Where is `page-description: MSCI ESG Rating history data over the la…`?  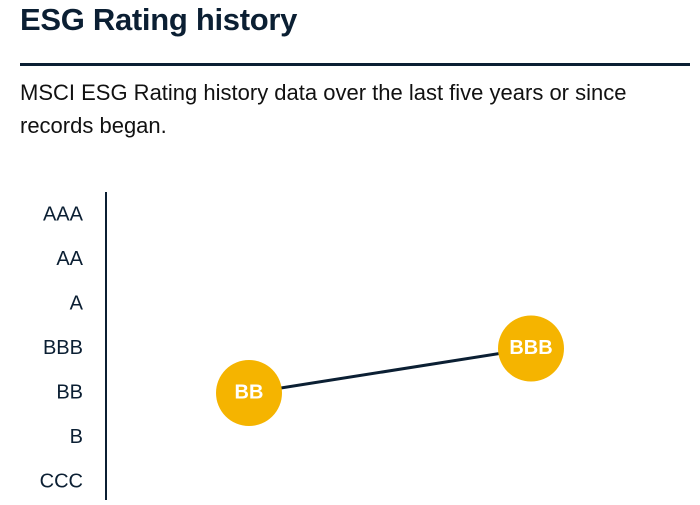
page-description: MSCI ESG Rating history data over the la… is located at coordinates (323, 109).